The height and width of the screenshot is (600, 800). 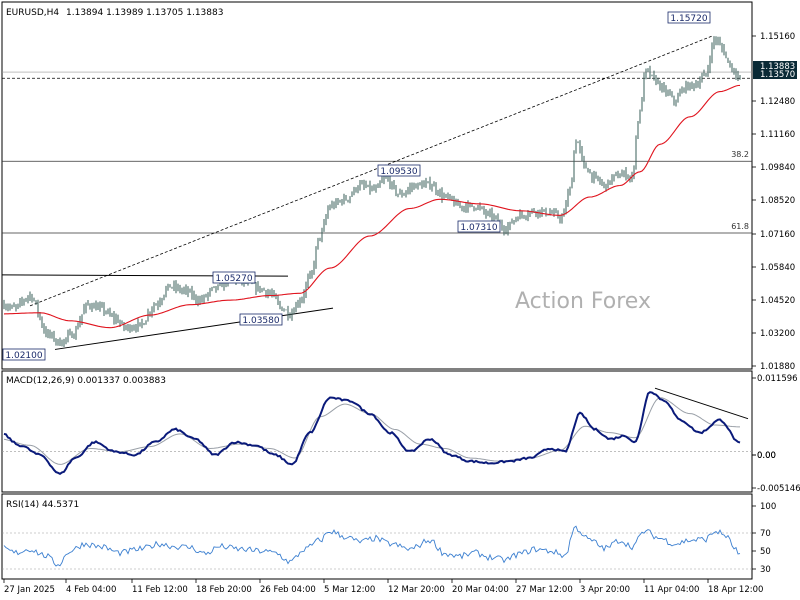 What do you see at coordinates (372, 433) in the screenshot?
I see `macd-line` at bounding box center [372, 433].